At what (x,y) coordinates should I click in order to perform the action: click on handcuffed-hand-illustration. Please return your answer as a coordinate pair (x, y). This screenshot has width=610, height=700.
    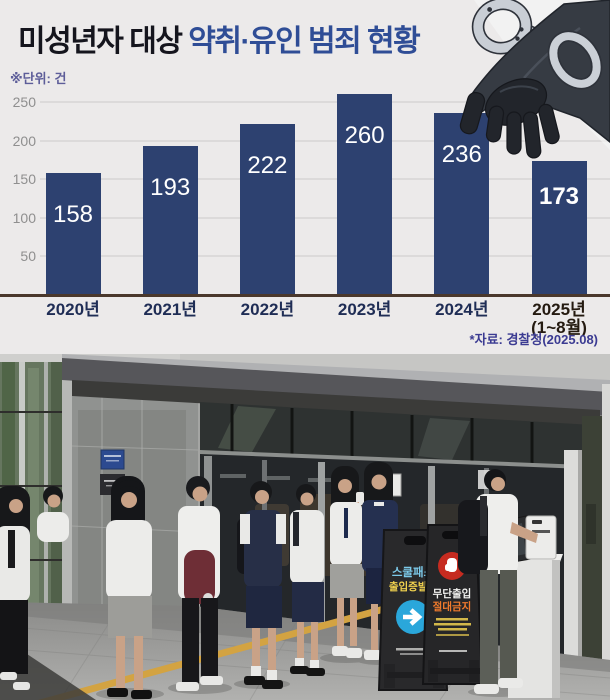
    Looking at the image, I should click on (534, 79).